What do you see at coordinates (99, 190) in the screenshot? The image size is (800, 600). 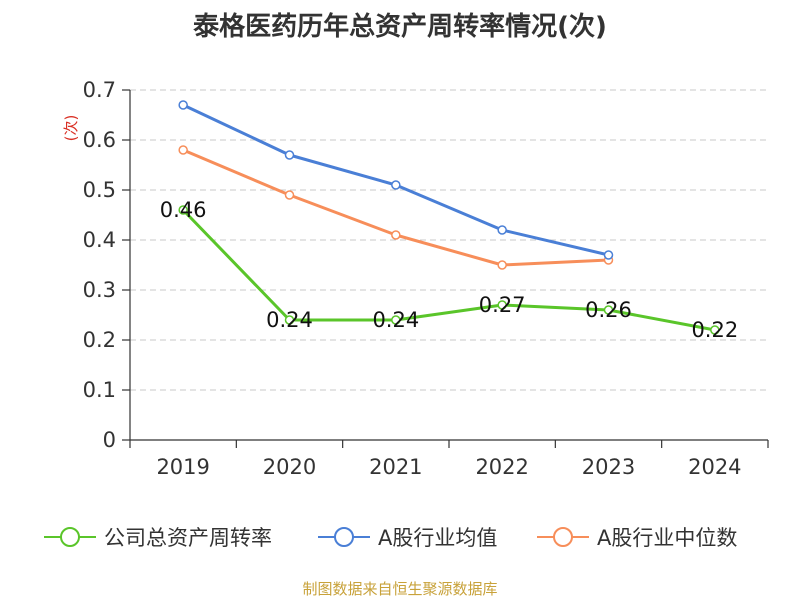 I see `y-tick-label: 0.5` at bounding box center [99, 190].